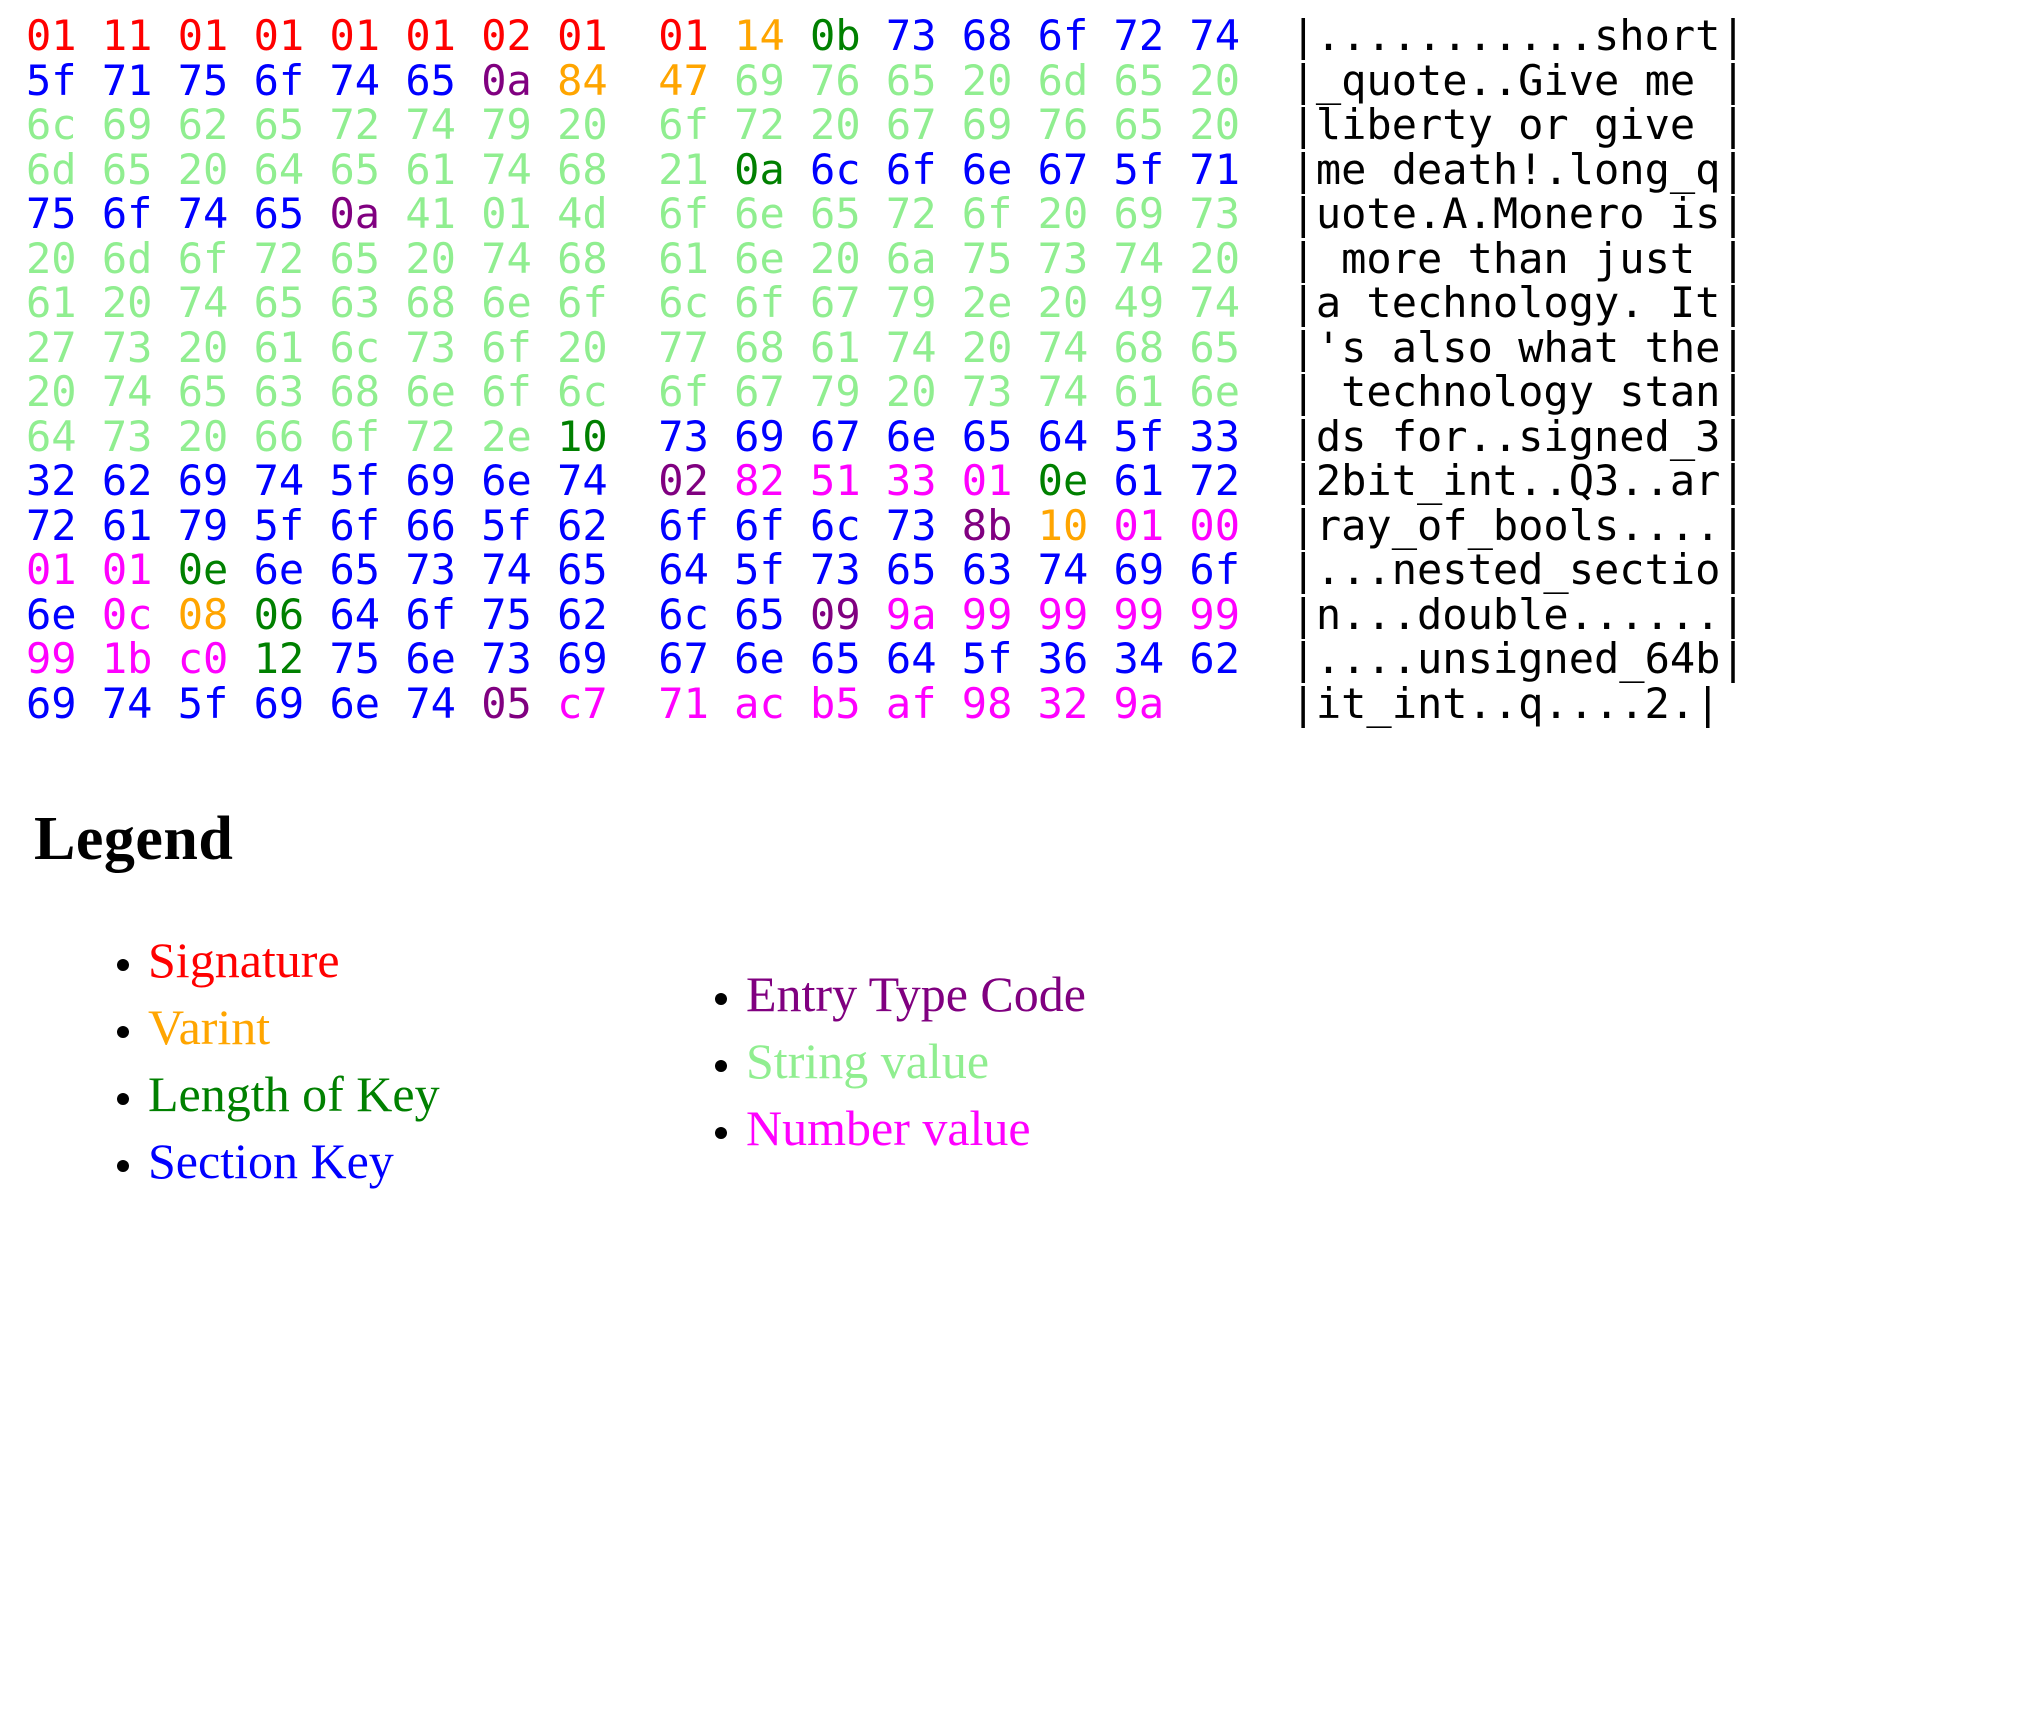  Describe the element at coordinates (317, 614) in the screenshot. I see `hex-byte-group-left: 6e 0c 08 06 64 6f 75 62` at that location.